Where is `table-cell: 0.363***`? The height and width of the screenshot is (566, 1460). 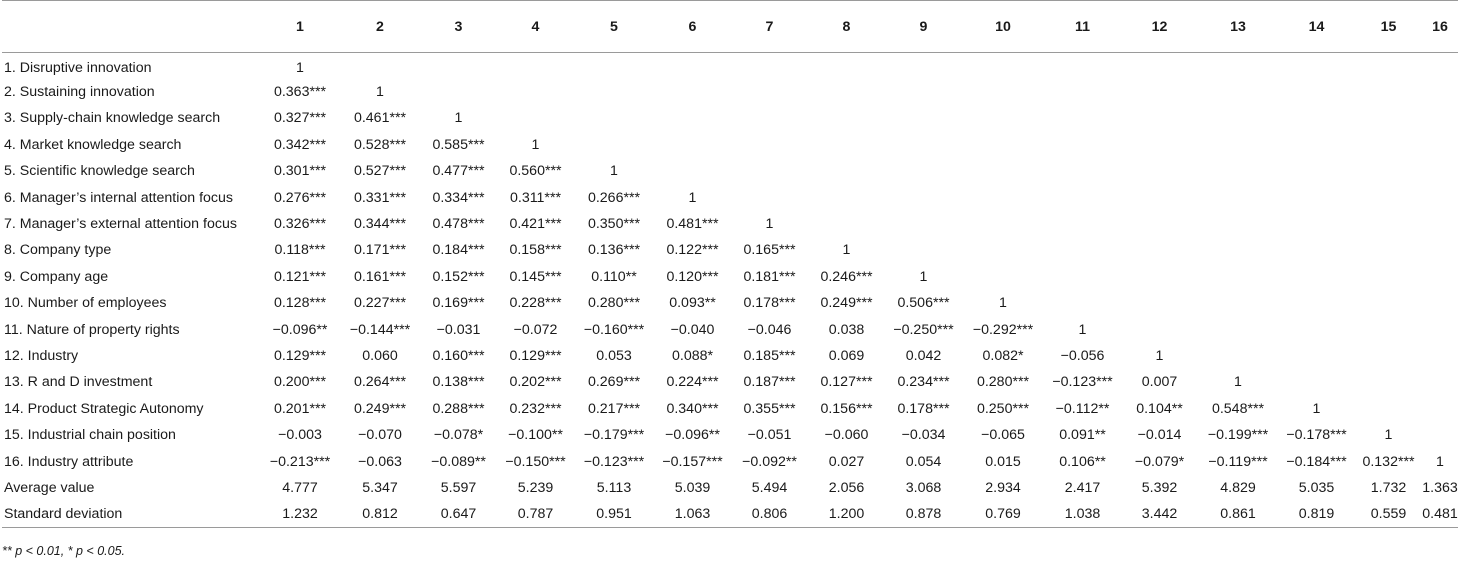 table-cell: 0.363*** is located at coordinates (300, 92).